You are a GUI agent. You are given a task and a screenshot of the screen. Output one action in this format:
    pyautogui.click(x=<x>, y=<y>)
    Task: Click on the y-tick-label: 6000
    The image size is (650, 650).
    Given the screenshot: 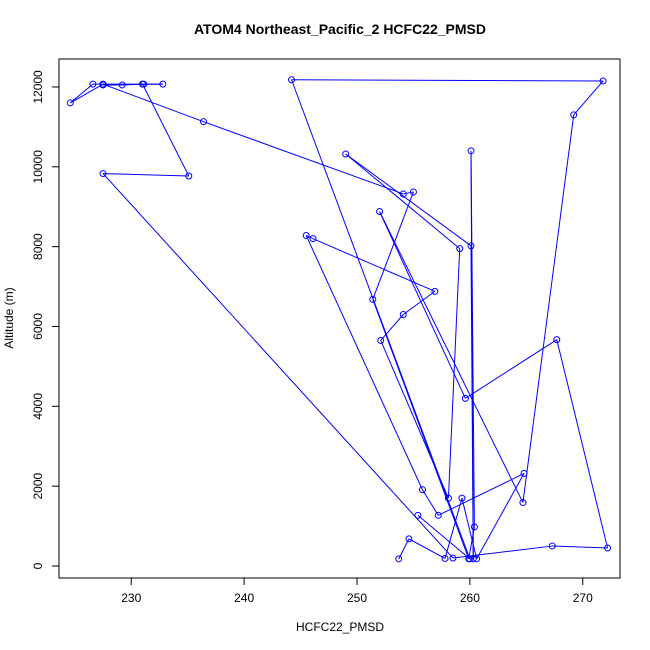 What is the action you would take?
    pyautogui.click(x=38, y=326)
    